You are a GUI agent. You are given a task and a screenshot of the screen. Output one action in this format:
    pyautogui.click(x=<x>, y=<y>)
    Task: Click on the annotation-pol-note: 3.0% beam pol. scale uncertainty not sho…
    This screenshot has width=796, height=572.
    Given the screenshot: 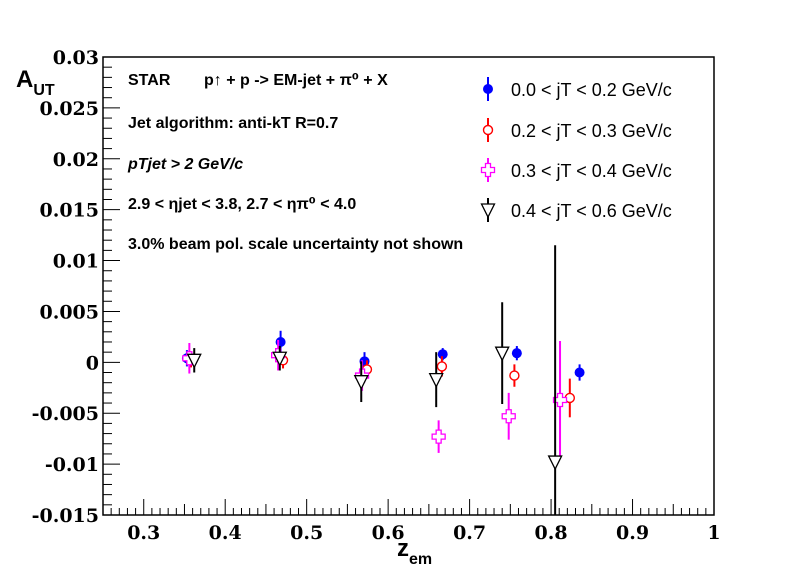 What is the action you would take?
    pyautogui.click(x=295, y=244)
    